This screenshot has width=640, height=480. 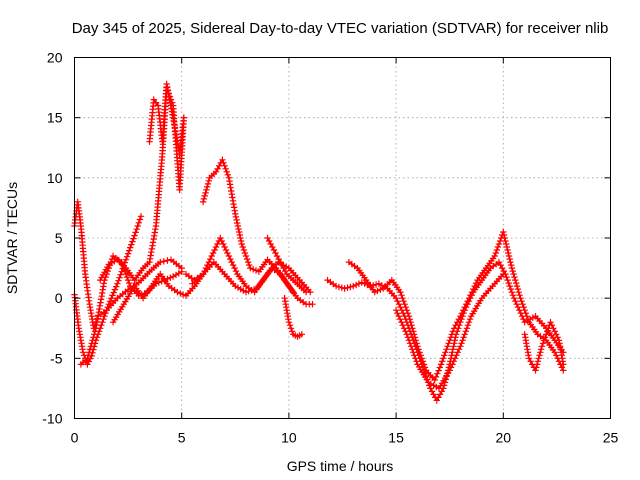 What do you see at coordinates (340, 466) in the screenshot?
I see `x-axis-label: GPS time / hours` at bounding box center [340, 466].